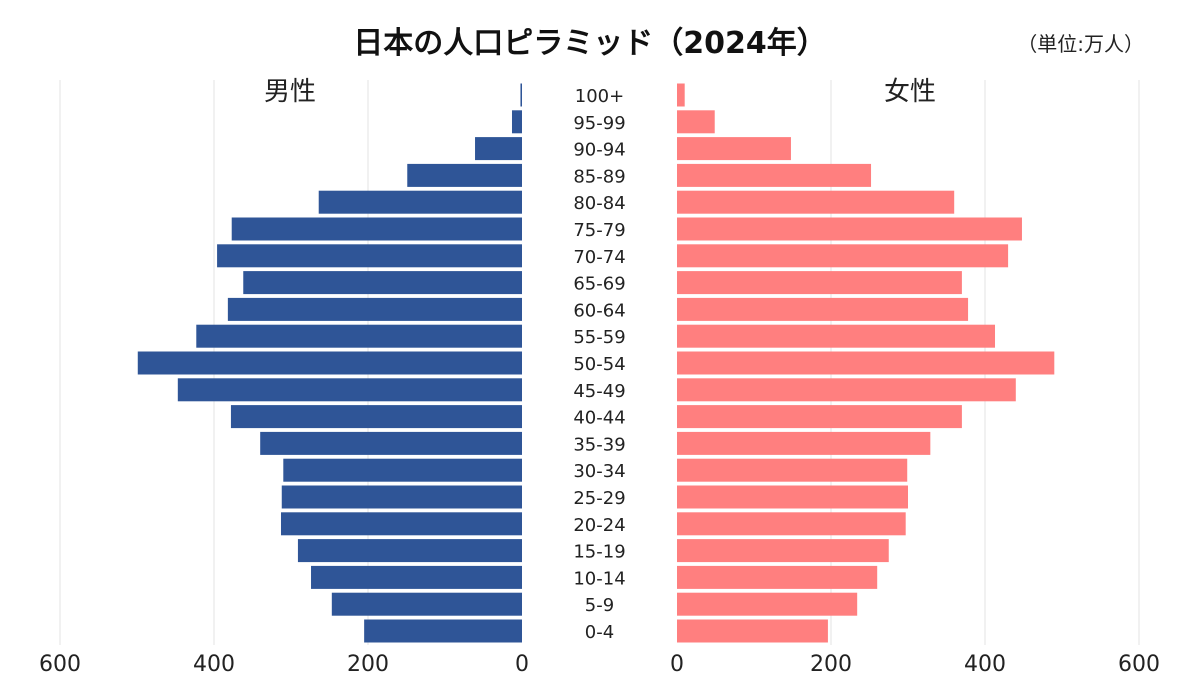 The image size is (1200, 690). I want to click on age-label: 10-14, so click(599, 578).